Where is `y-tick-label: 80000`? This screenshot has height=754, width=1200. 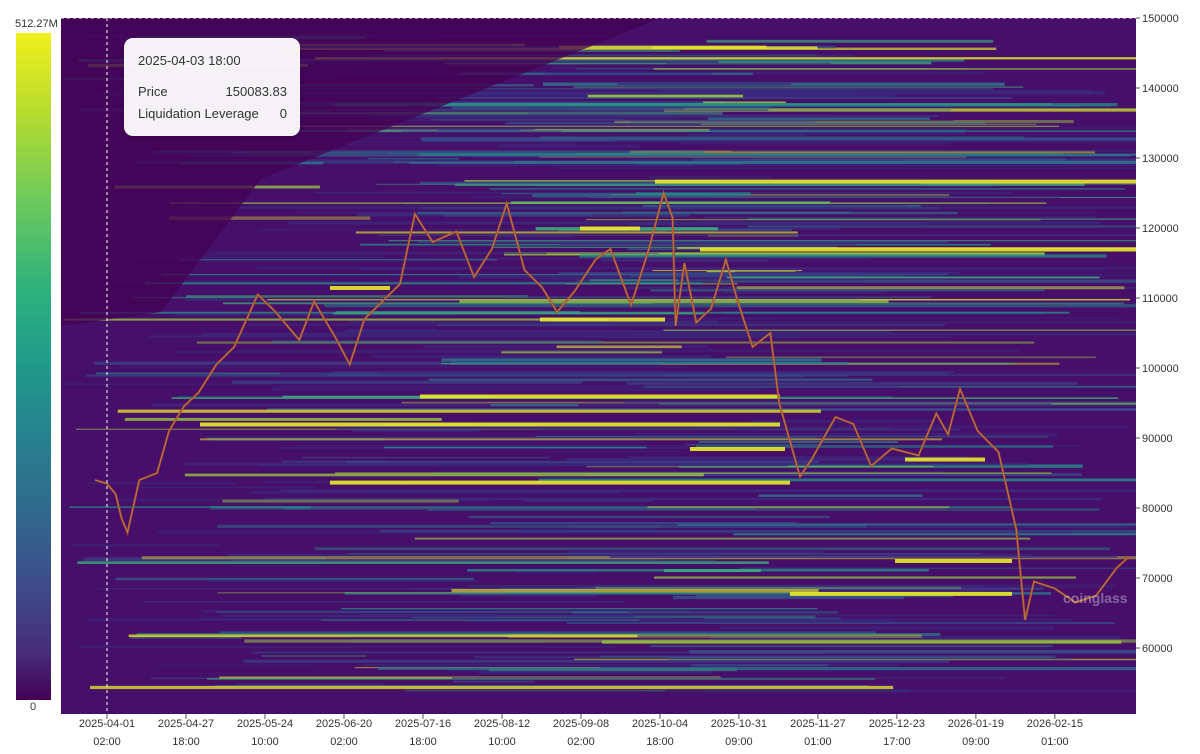
y-tick-label: 80000 is located at coordinates (1157, 509).